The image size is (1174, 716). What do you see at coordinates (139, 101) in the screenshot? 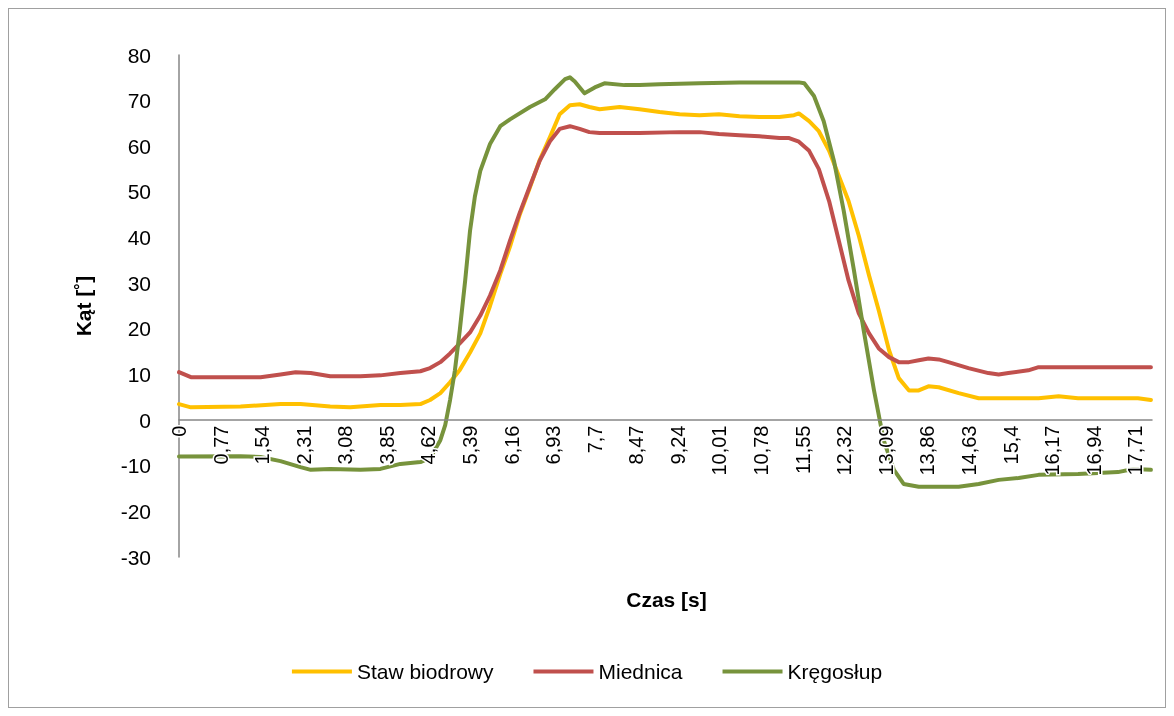
I see `y-tick-label: 70` at bounding box center [139, 101].